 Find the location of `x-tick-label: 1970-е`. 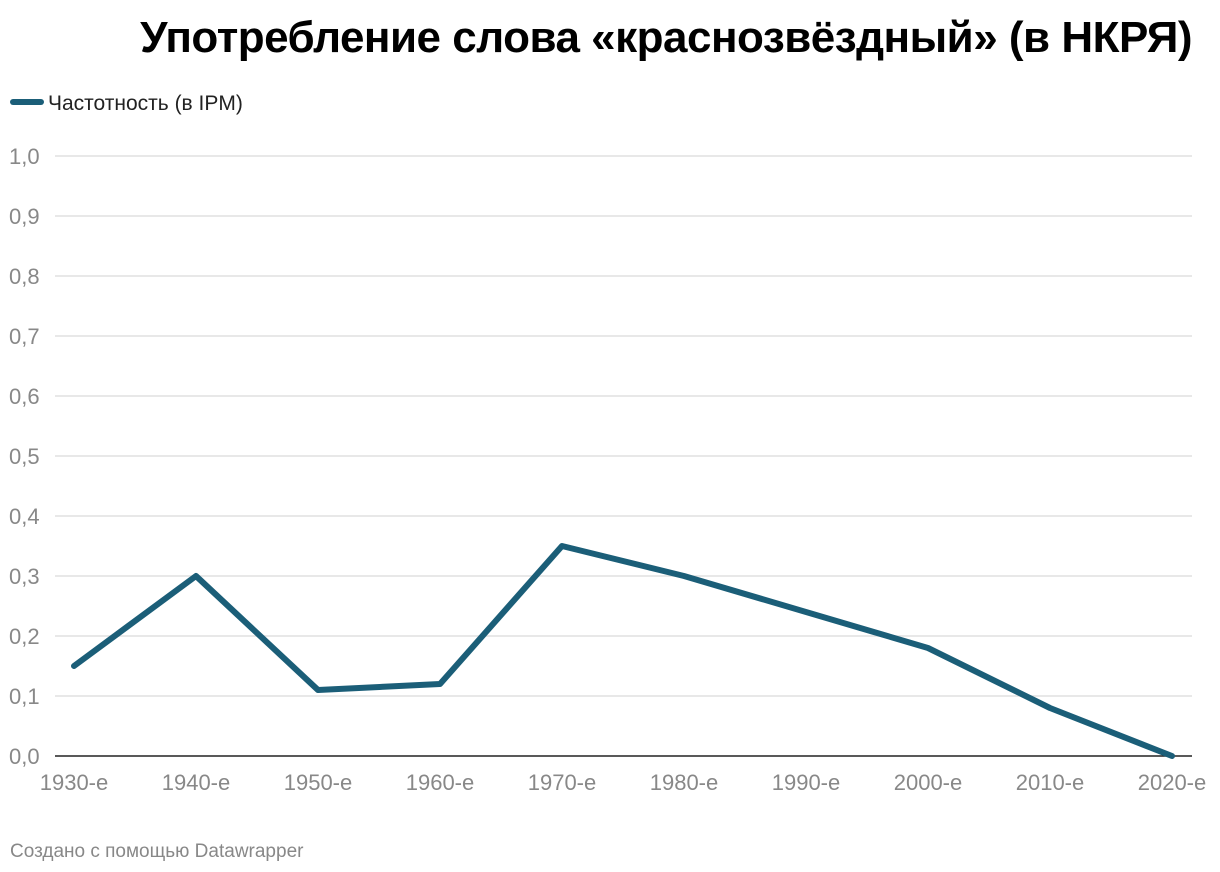

x-tick-label: 1970-е is located at coordinates (562, 782).